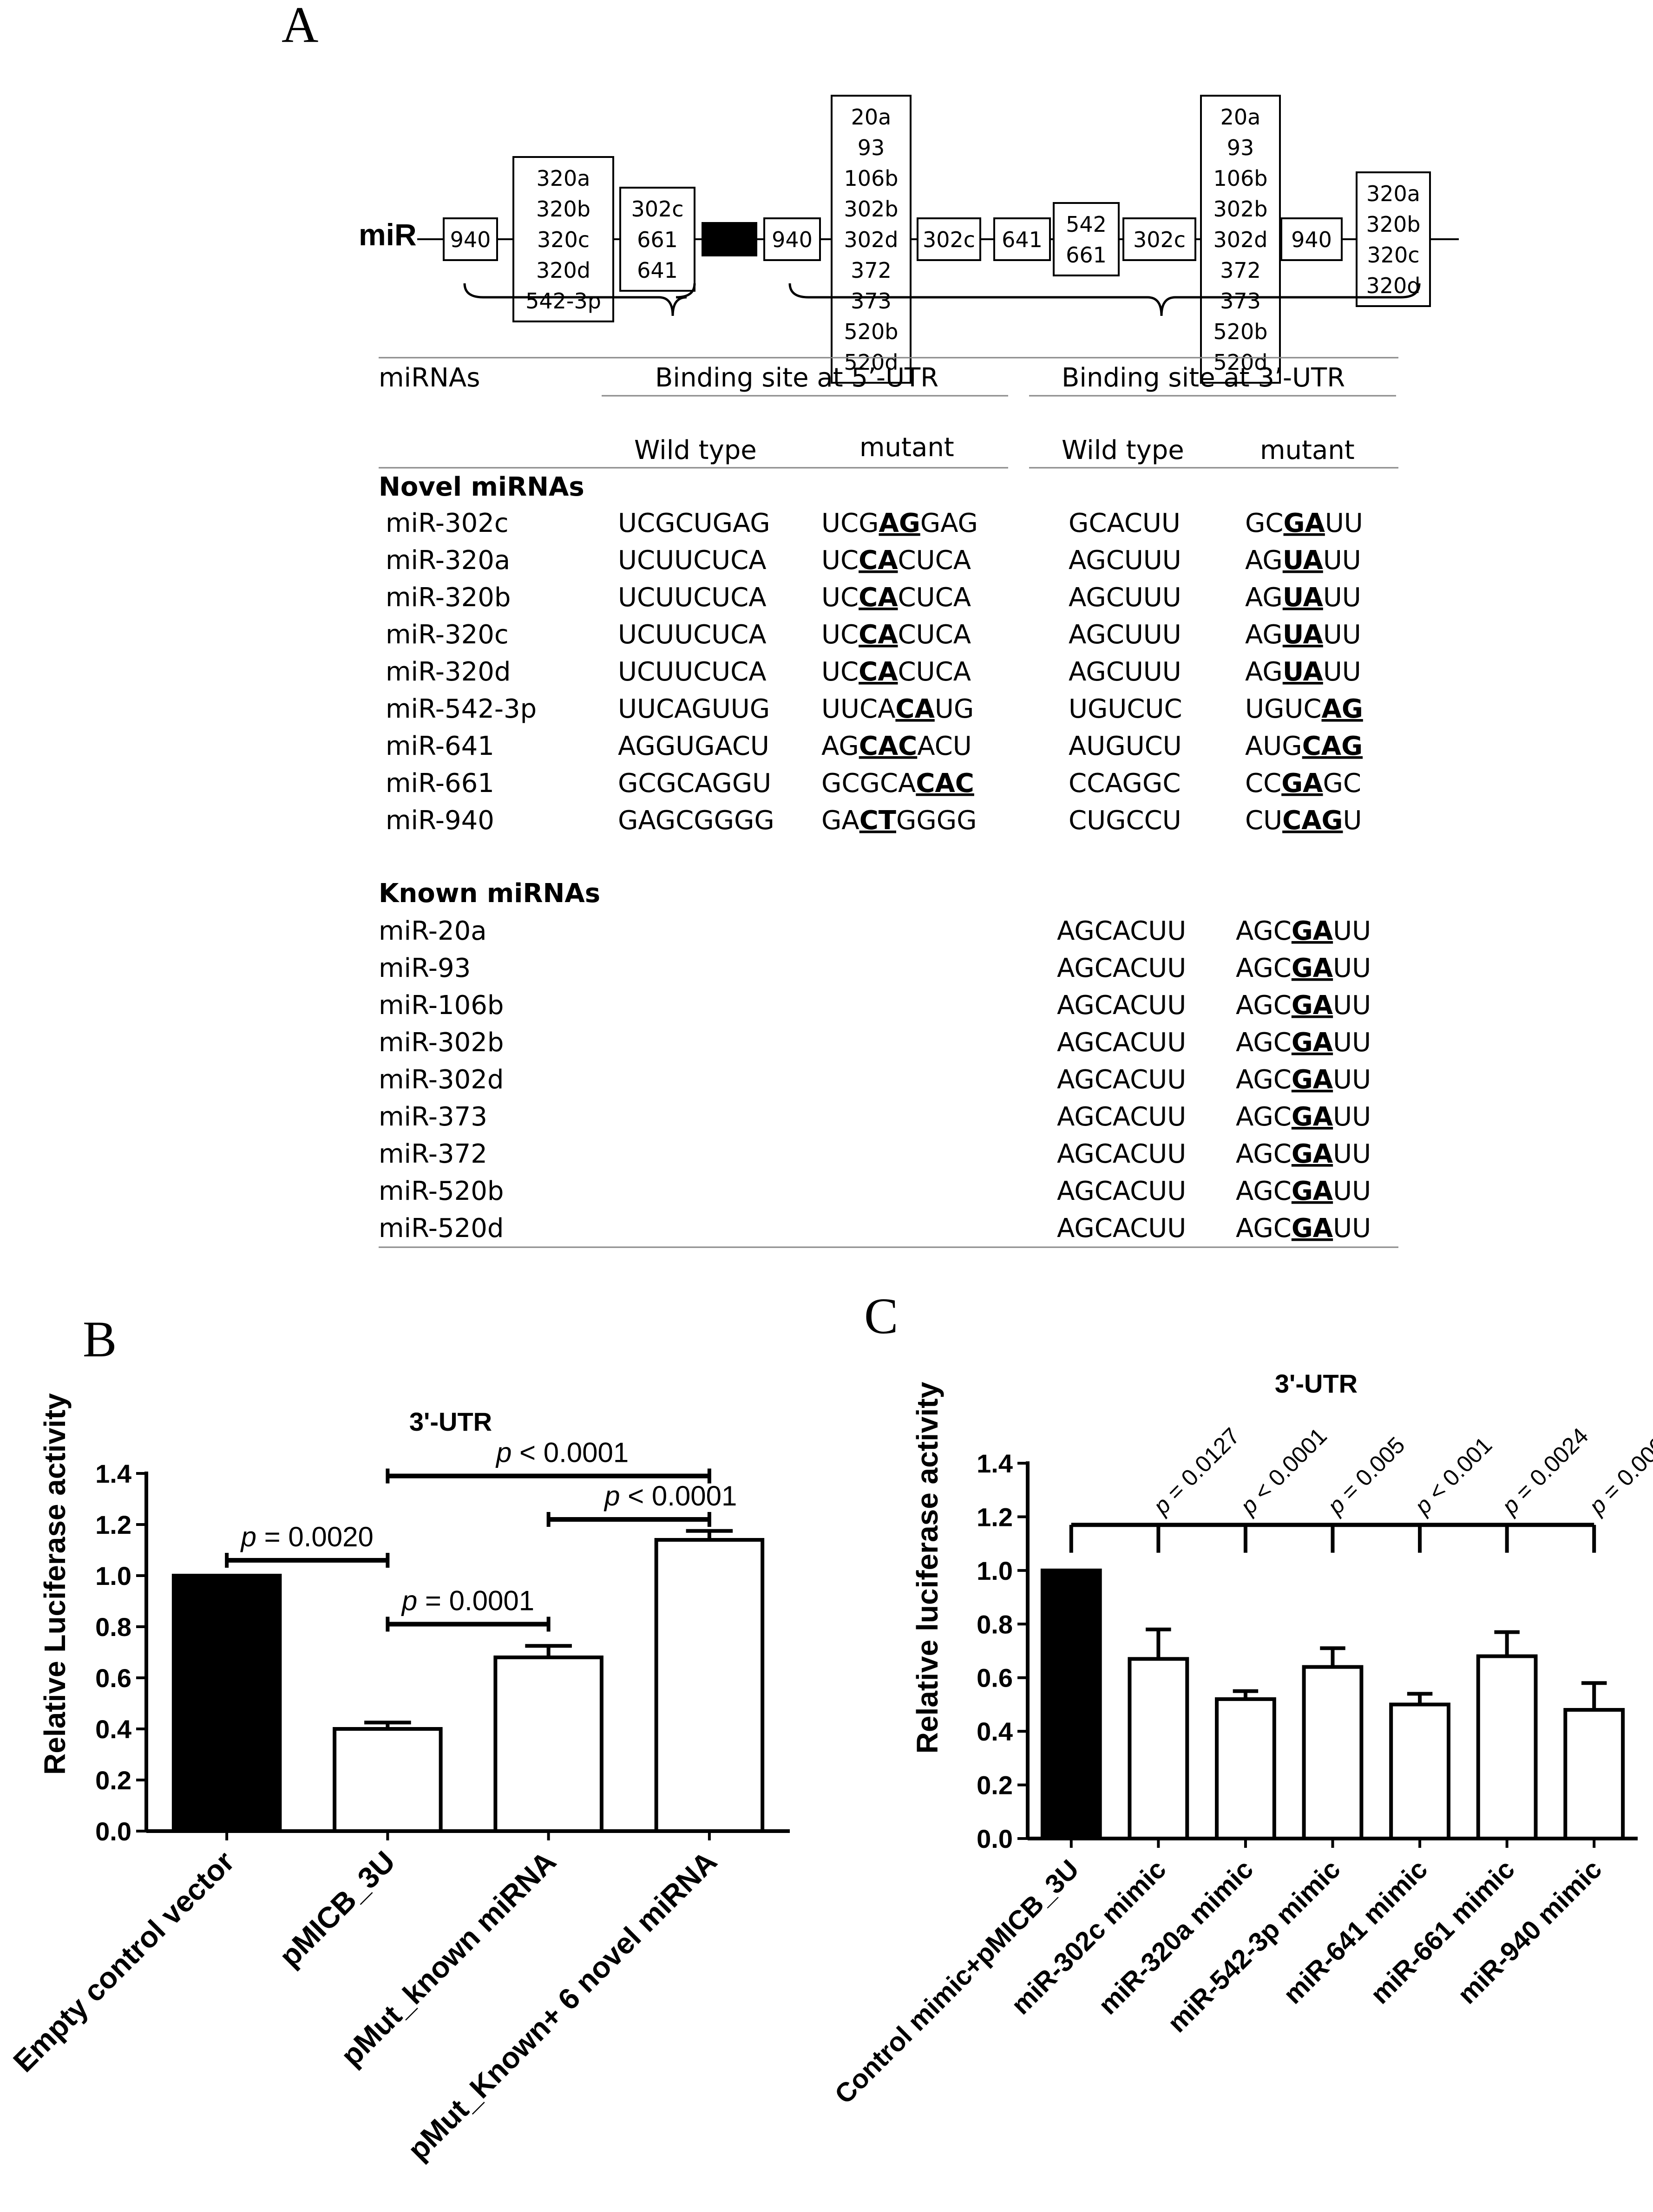  What do you see at coordinates (1393, 239) in the screenshot?
I see `utr3-site-8-box` at bounding box center [1393, 239].